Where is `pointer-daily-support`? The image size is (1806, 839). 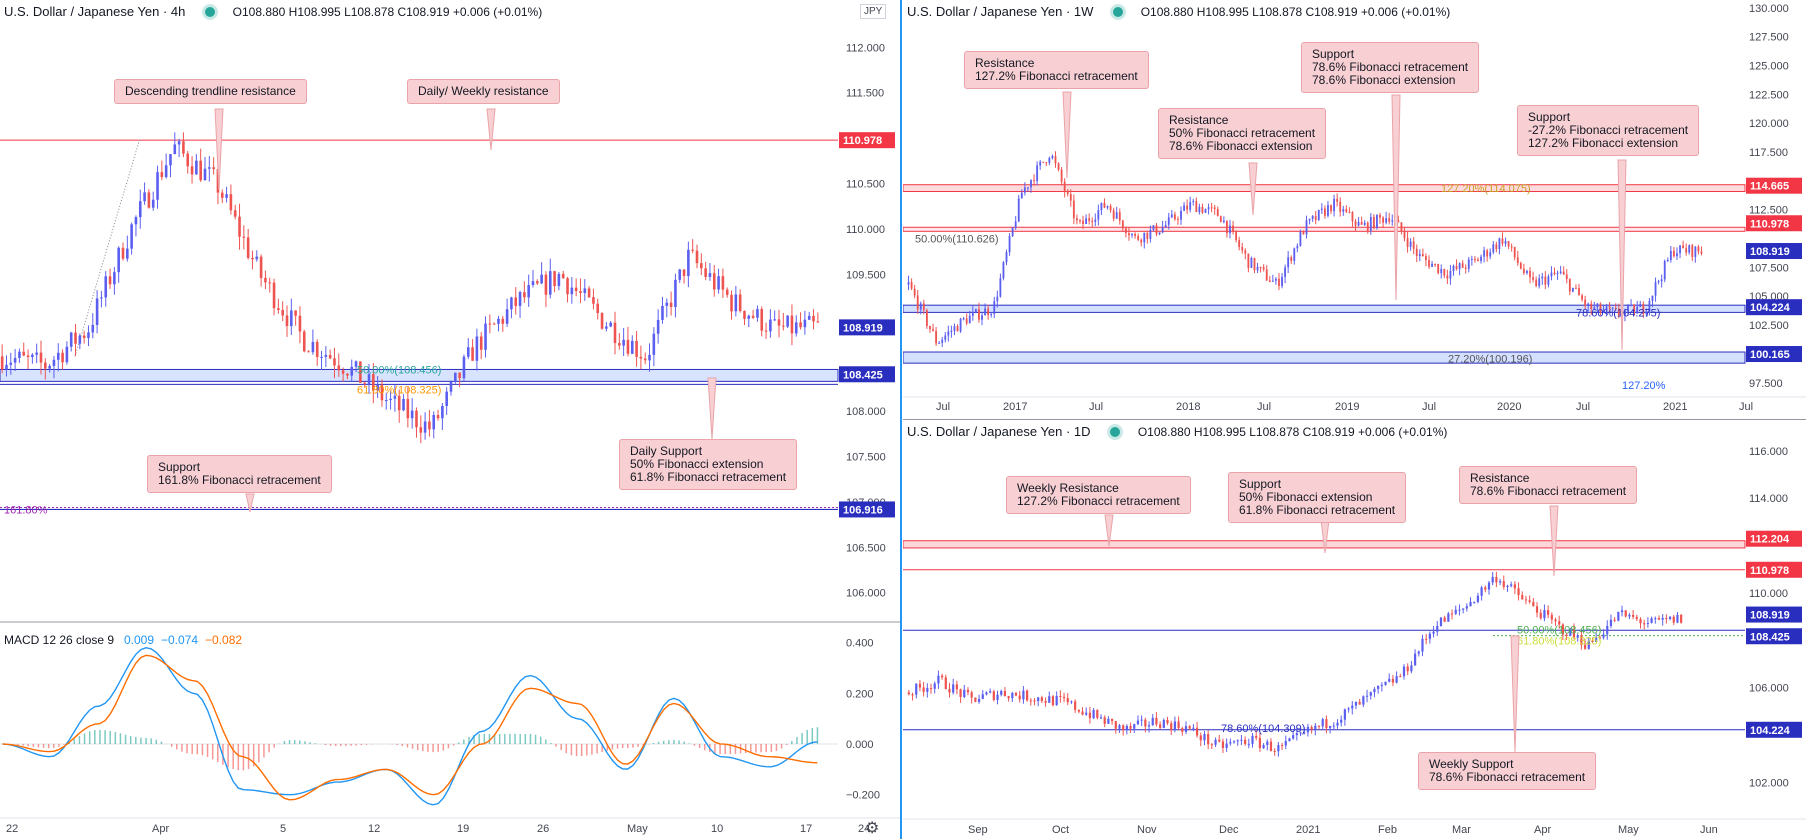 pointer-daily-support is located at coordinates (712, 408).